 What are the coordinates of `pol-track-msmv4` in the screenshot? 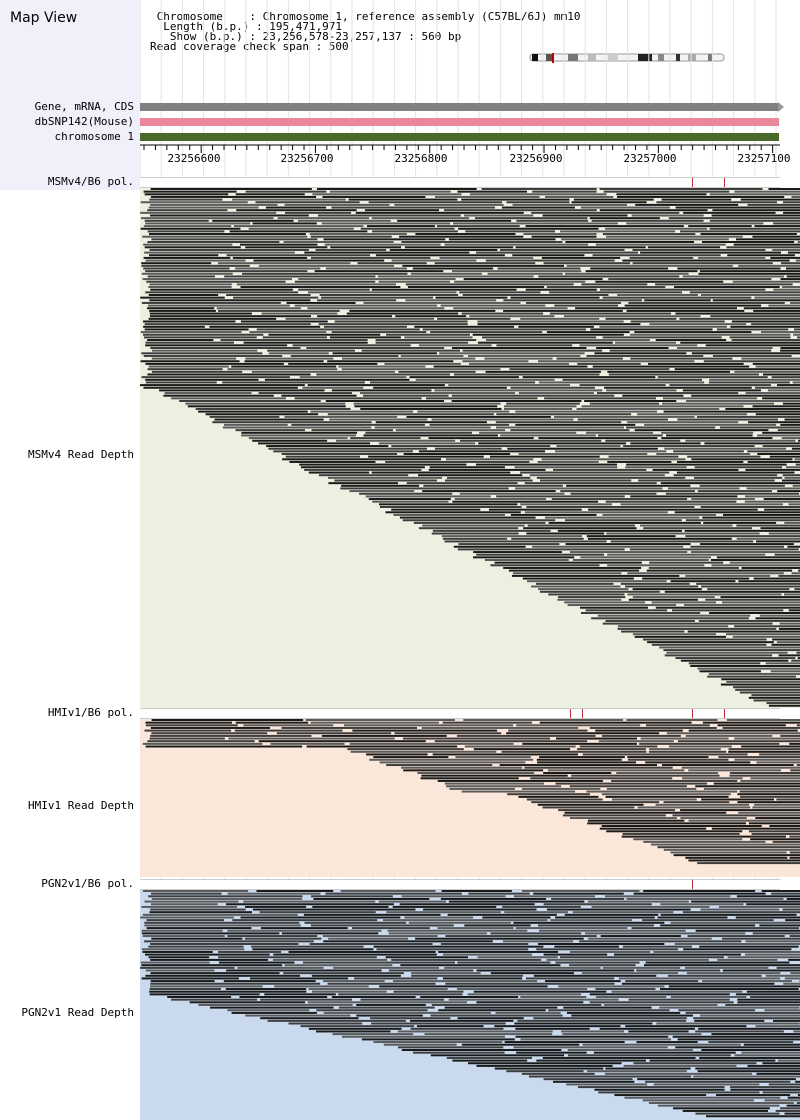 It's located at (460, 182).